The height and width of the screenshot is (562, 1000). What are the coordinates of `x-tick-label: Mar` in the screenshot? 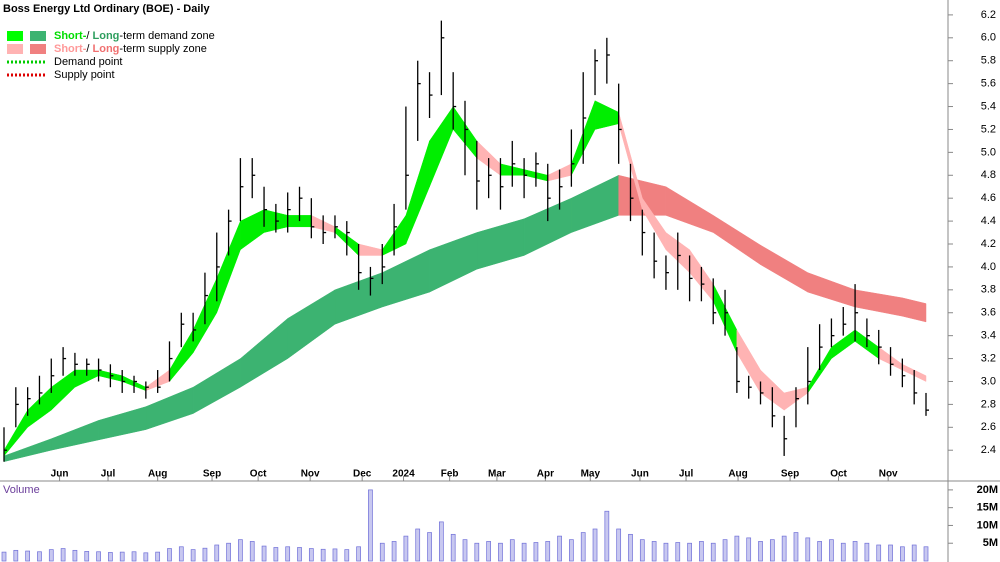 It's located at (497, 474).